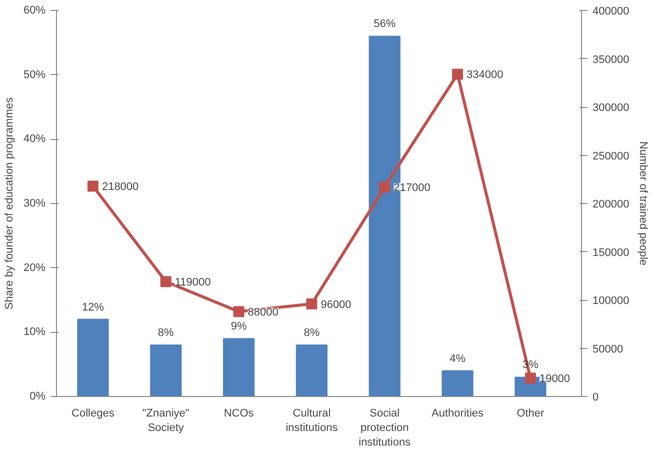  Describe the element at coordinates (34, 204) in the screenshot. I see `y-tick-label: 30%` at that location.